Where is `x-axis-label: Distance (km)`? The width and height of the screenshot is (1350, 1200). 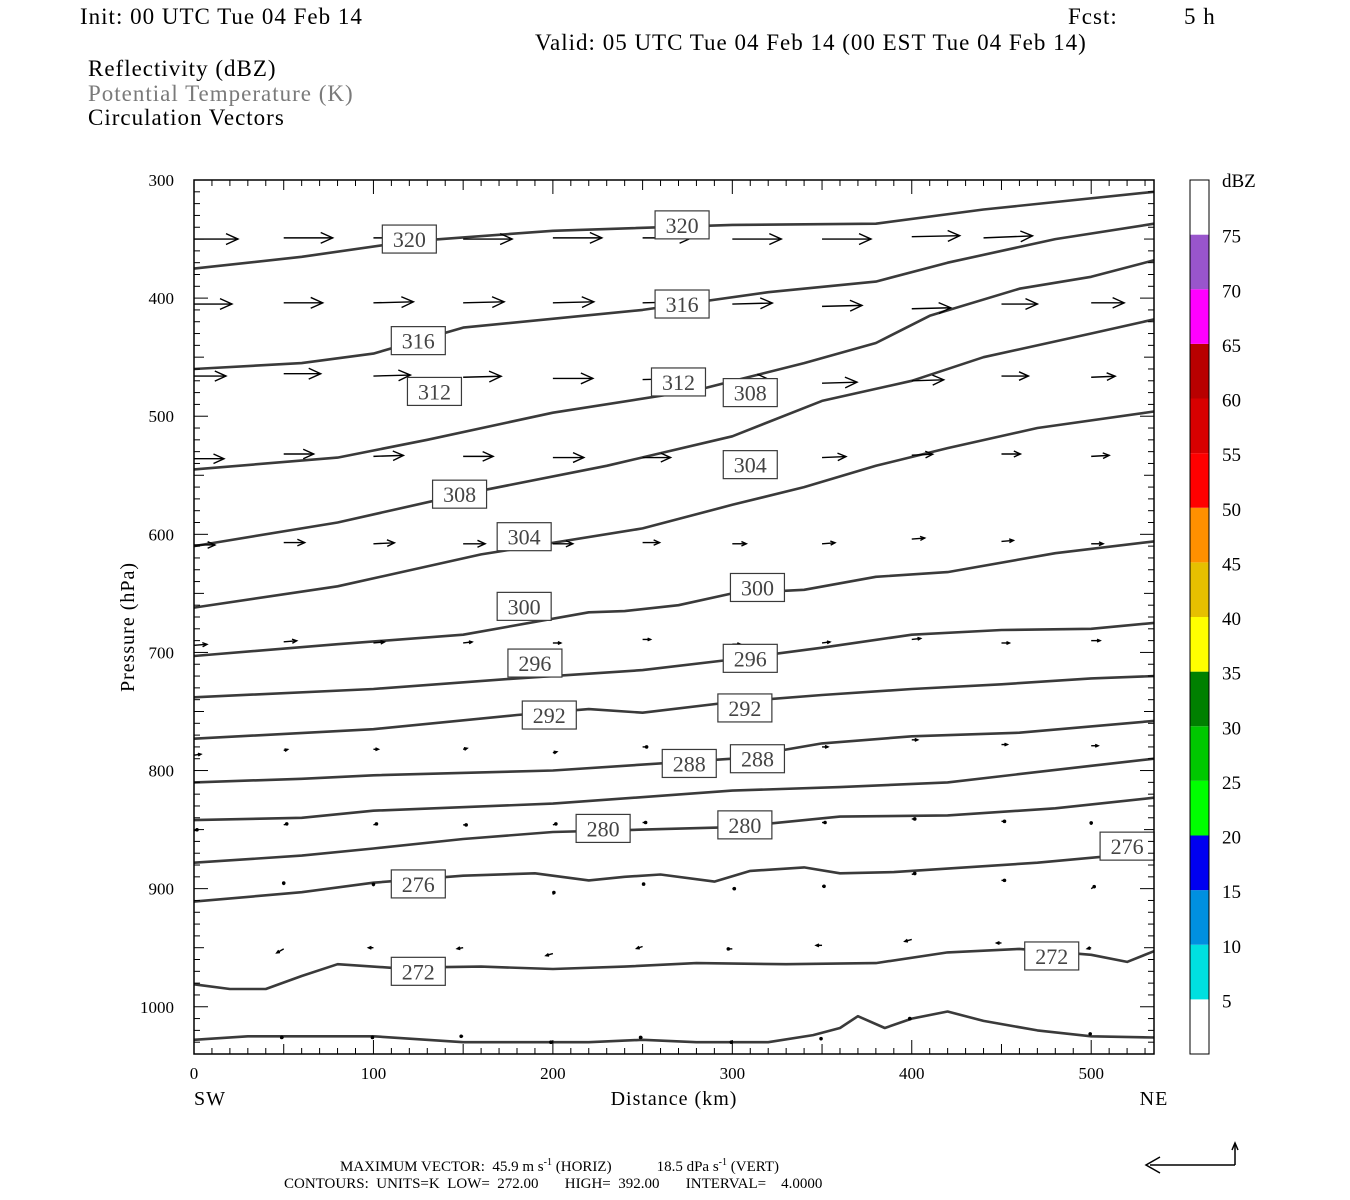
x-axis-label: Distance (km) is located at coordinates (674, 1099).